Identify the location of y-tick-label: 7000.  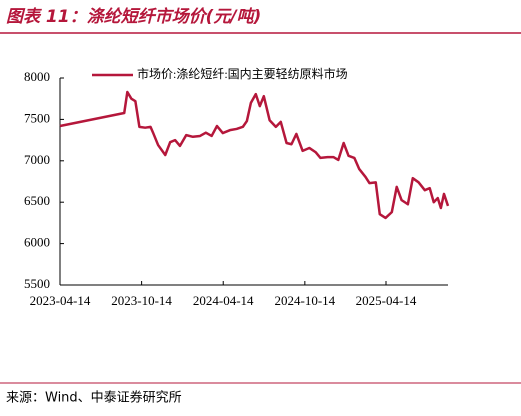
(37, 159).